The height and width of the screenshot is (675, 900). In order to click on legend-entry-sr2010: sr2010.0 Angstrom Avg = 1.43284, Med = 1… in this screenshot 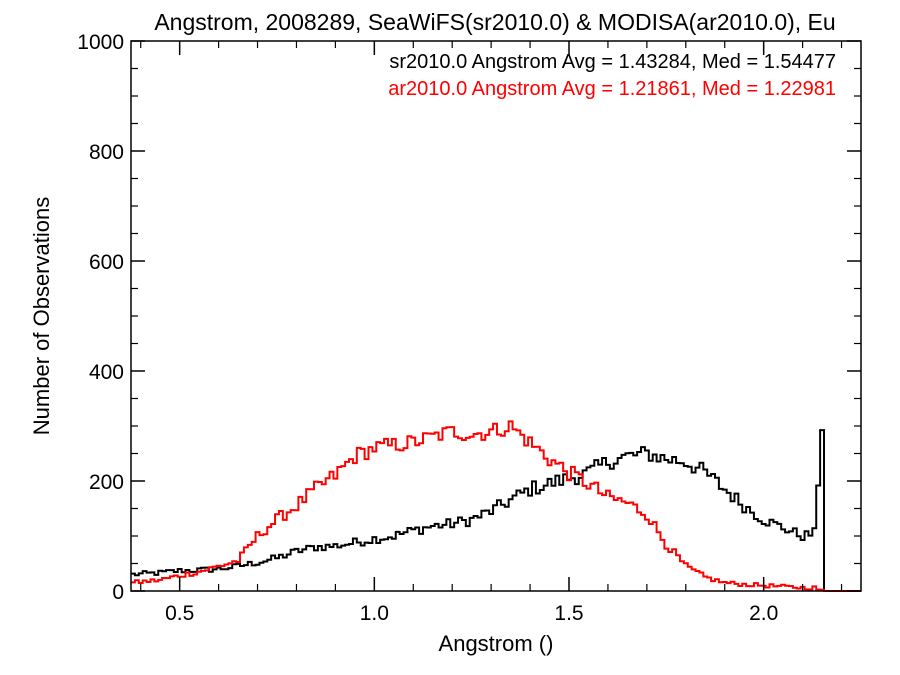, I will do `click(612, 62)`.